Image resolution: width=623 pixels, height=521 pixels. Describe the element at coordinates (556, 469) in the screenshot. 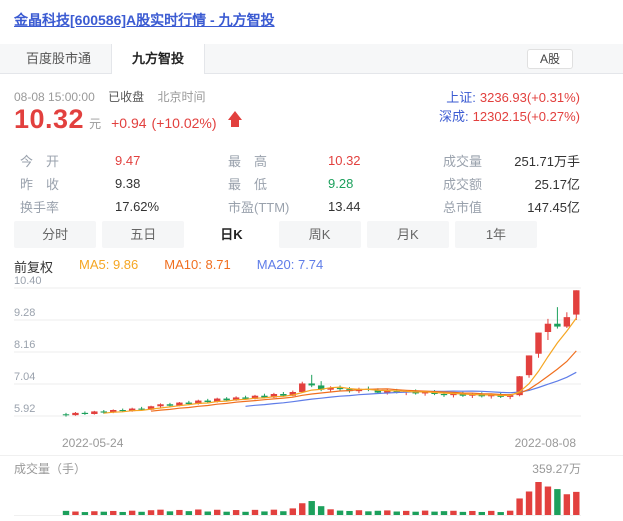

I see `volume-max-label: 359.27万` at that location.